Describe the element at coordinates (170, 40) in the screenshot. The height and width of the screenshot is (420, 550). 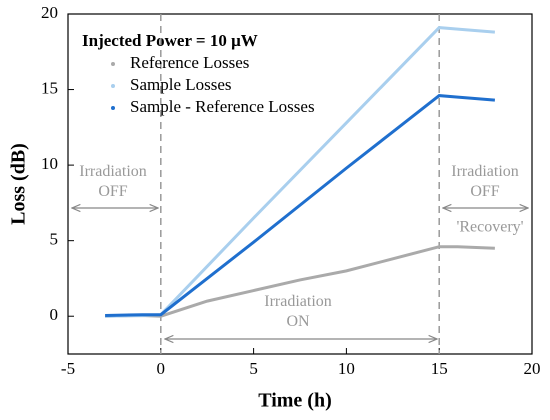
I see `legend-title: Injected Power = 10 μW` at that location.